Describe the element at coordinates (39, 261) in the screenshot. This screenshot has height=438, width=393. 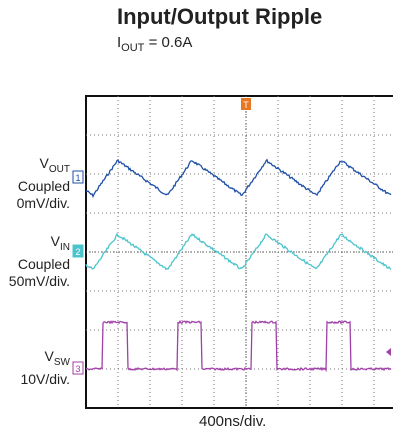
I see `channel-label-vin: VIN Coupled 50mV/div.` at that location.